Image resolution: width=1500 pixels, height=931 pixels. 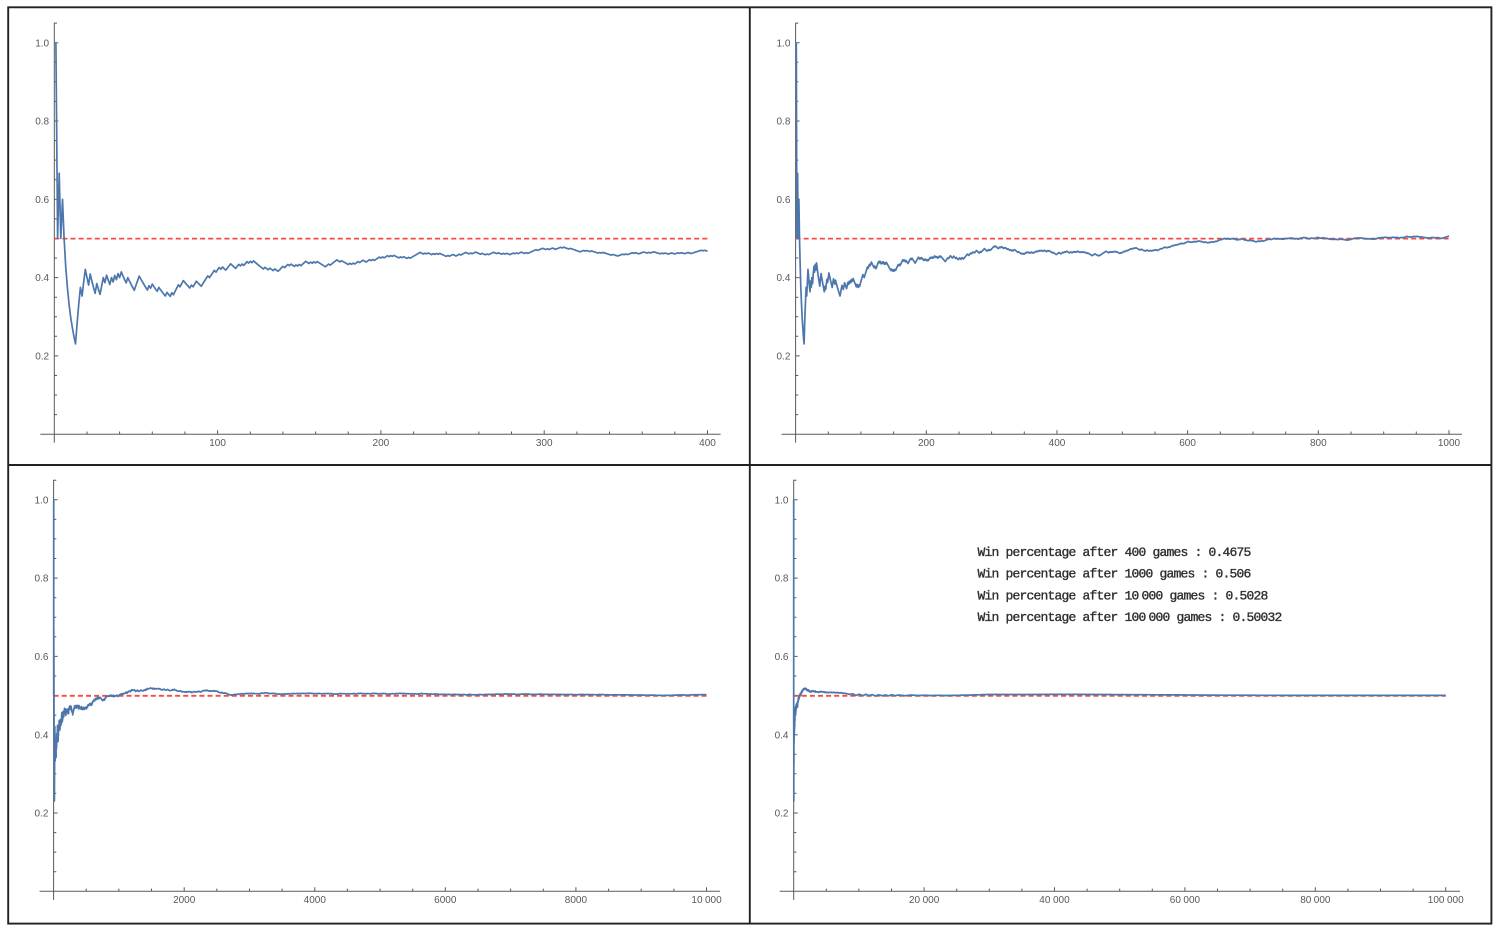 What do you see at coordinates (1114, 574) in the screenshot?
I see `svg-text:Win percentage after 1000 game: Win percentage after 1000 games : 0.506` at bounding box center [1114, 574].